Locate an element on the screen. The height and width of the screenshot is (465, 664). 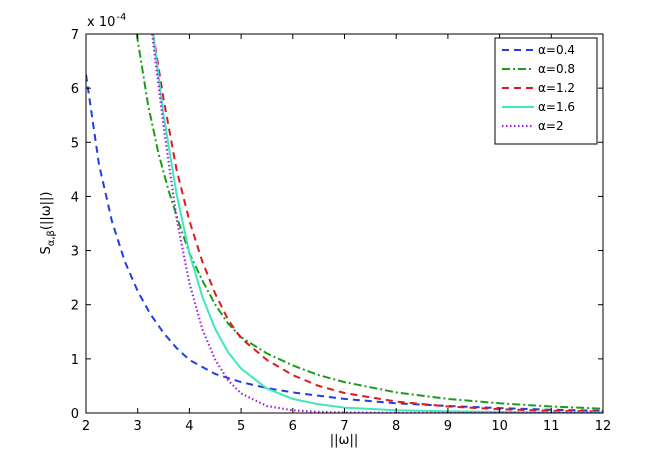
legend: α=0.4 α=0.8 α=1.2 α=1.6 α=2 is located at coordinates (546, 91).